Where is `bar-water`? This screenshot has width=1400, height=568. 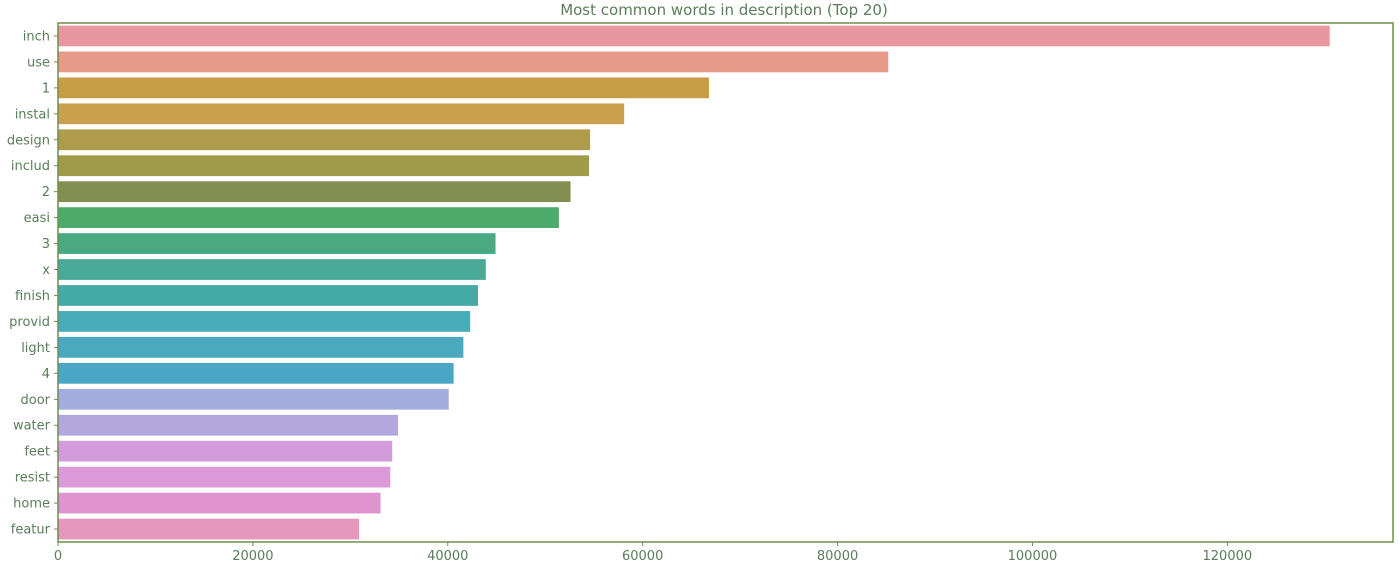
bar-water is located at coordinates (228, 425).